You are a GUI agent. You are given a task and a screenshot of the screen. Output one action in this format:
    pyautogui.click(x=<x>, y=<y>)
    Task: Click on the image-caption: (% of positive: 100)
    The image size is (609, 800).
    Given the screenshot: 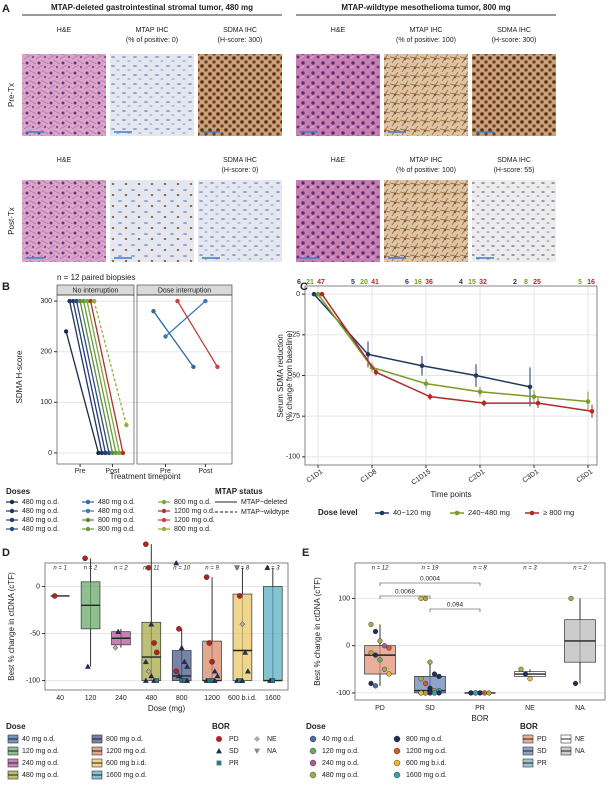 What is the action you would take?
    pyautogui.click(x=426, y=40)
    